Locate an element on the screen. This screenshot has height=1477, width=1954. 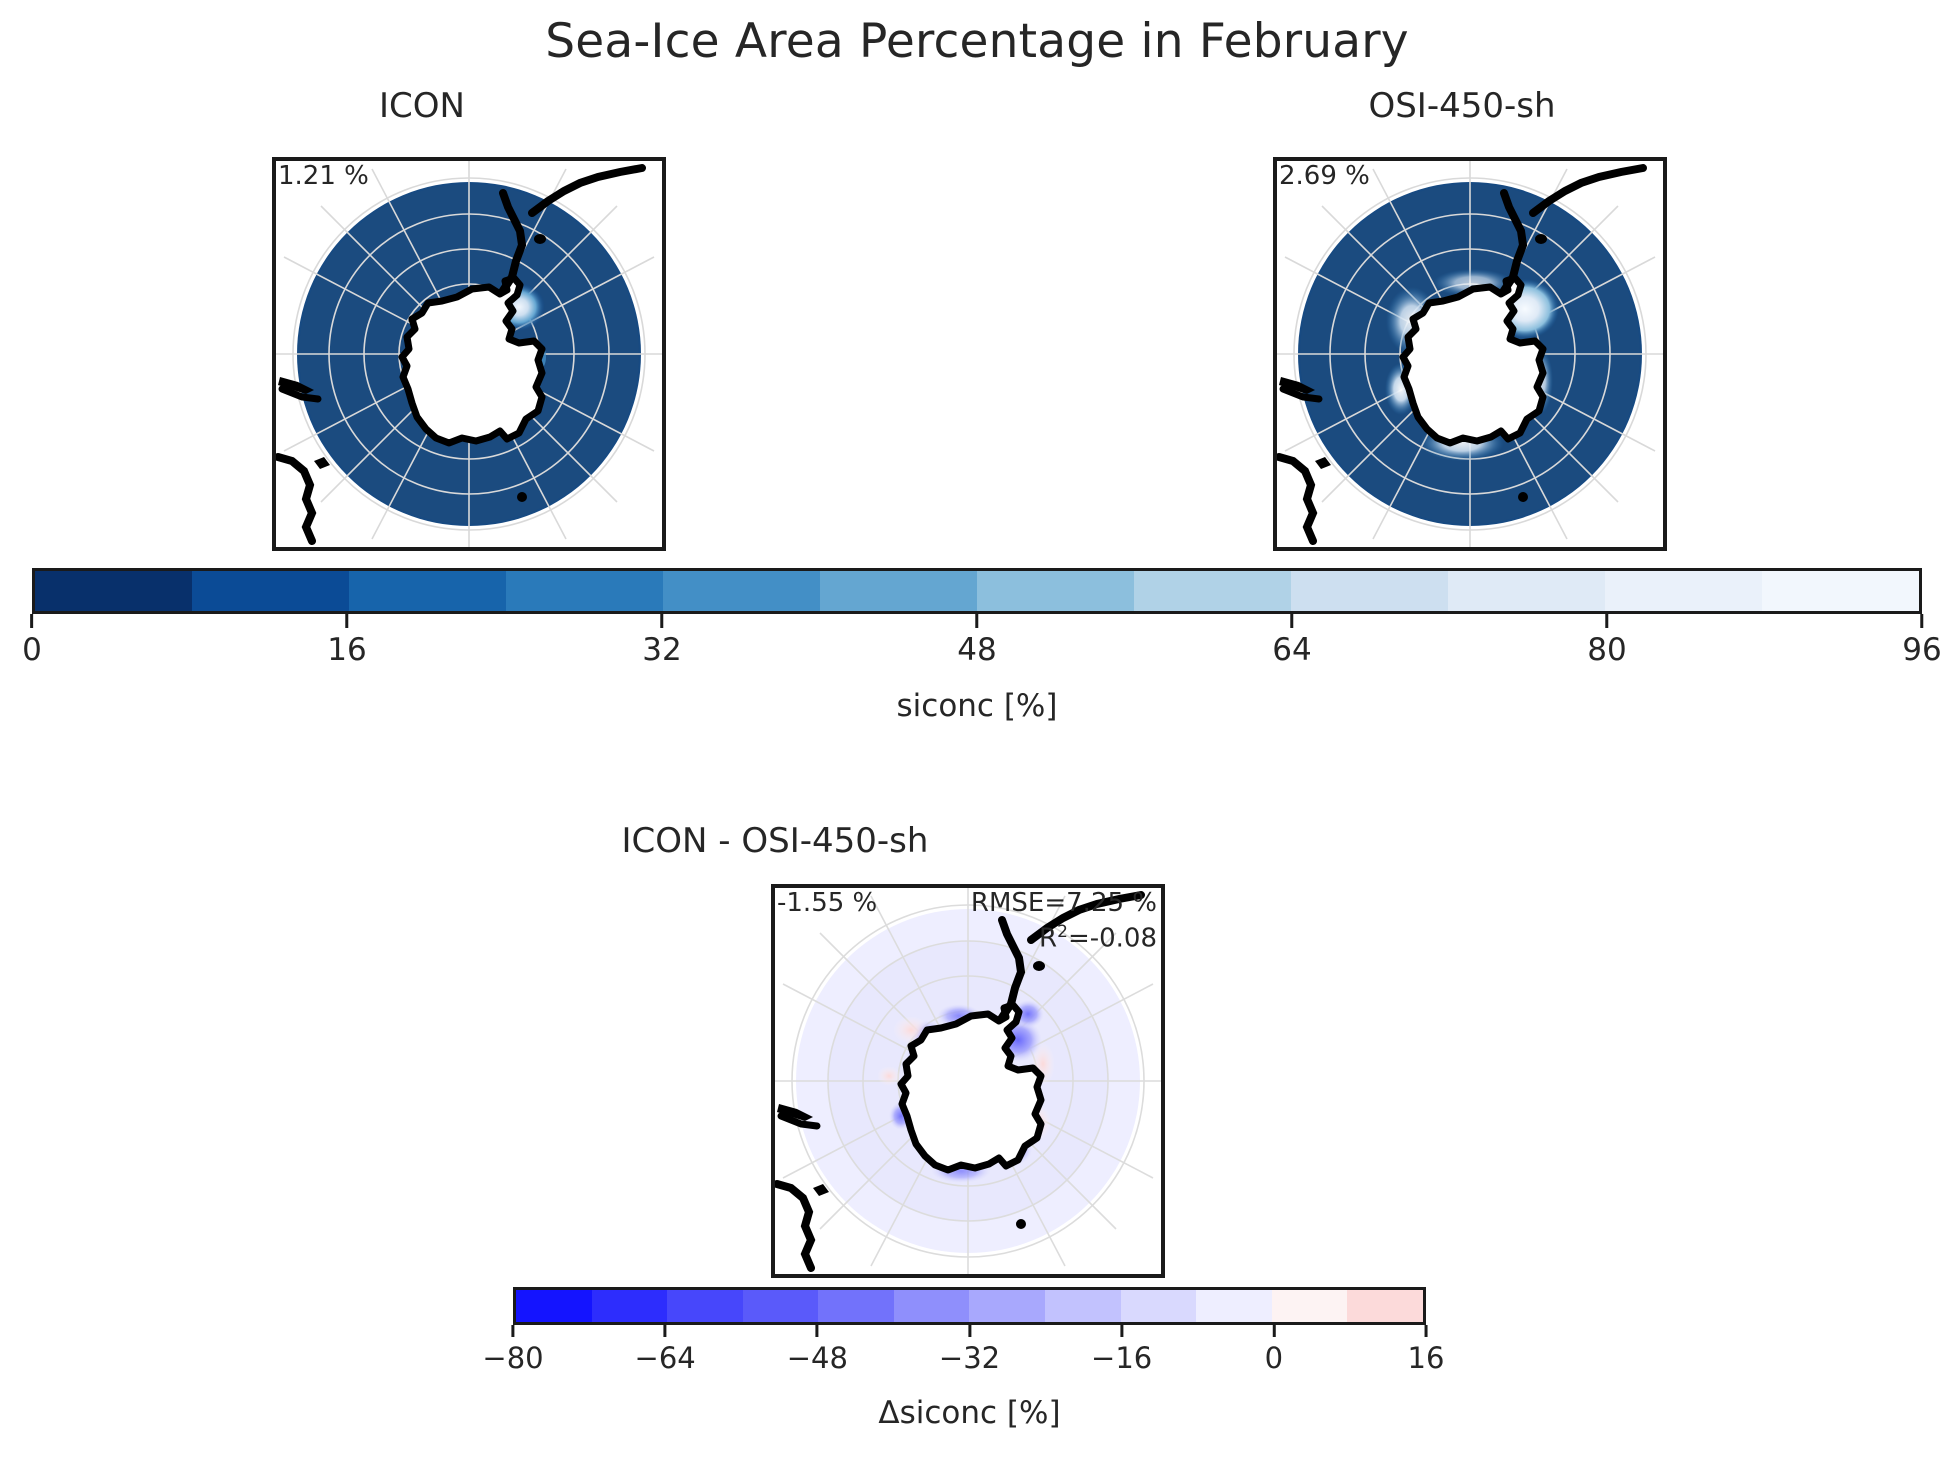
polar-map-icon is located at coordinates (469, 354).